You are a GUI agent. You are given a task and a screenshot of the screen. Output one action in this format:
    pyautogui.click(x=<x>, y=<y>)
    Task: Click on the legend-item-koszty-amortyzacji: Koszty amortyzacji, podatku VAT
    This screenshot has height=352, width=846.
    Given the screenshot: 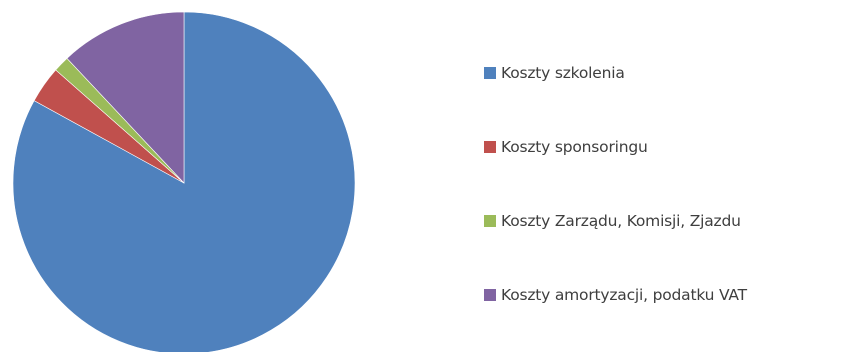 What is the action you would take?
    pyautogui.click(x=615, y=295)
    